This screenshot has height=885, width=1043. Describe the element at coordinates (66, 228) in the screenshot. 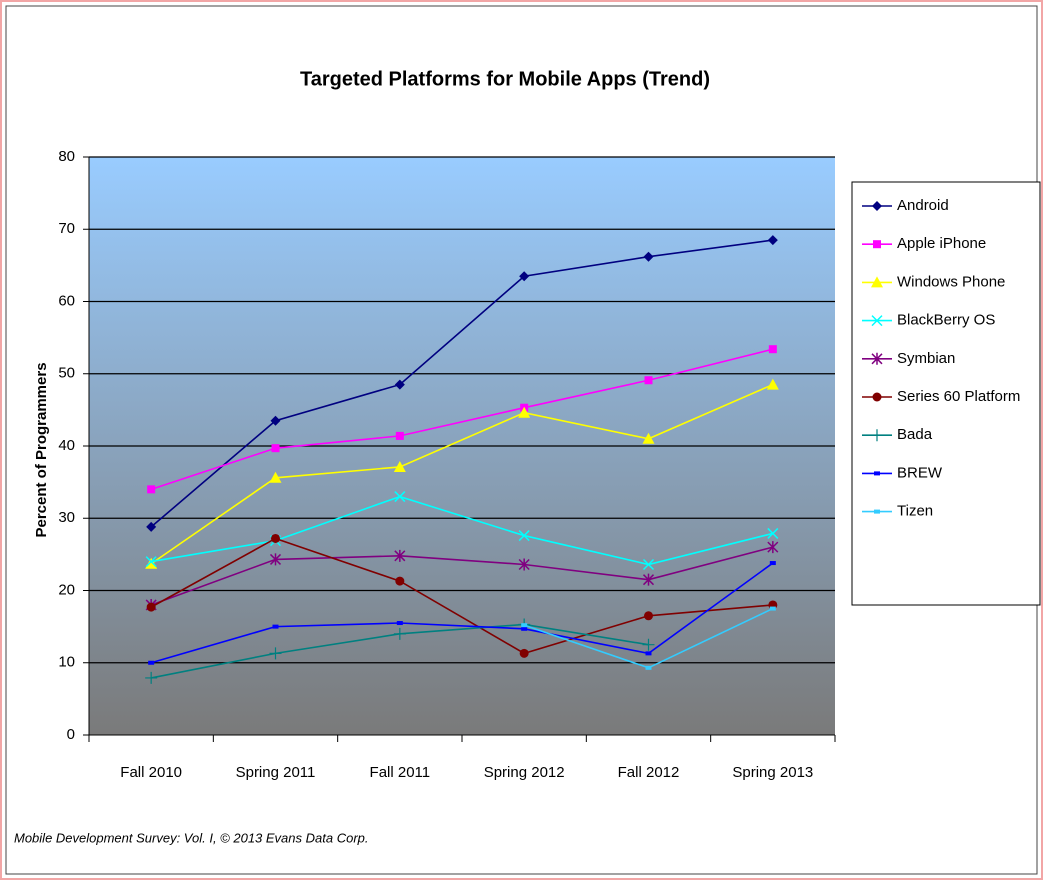

I see `y-tick-label: 70` at that location.